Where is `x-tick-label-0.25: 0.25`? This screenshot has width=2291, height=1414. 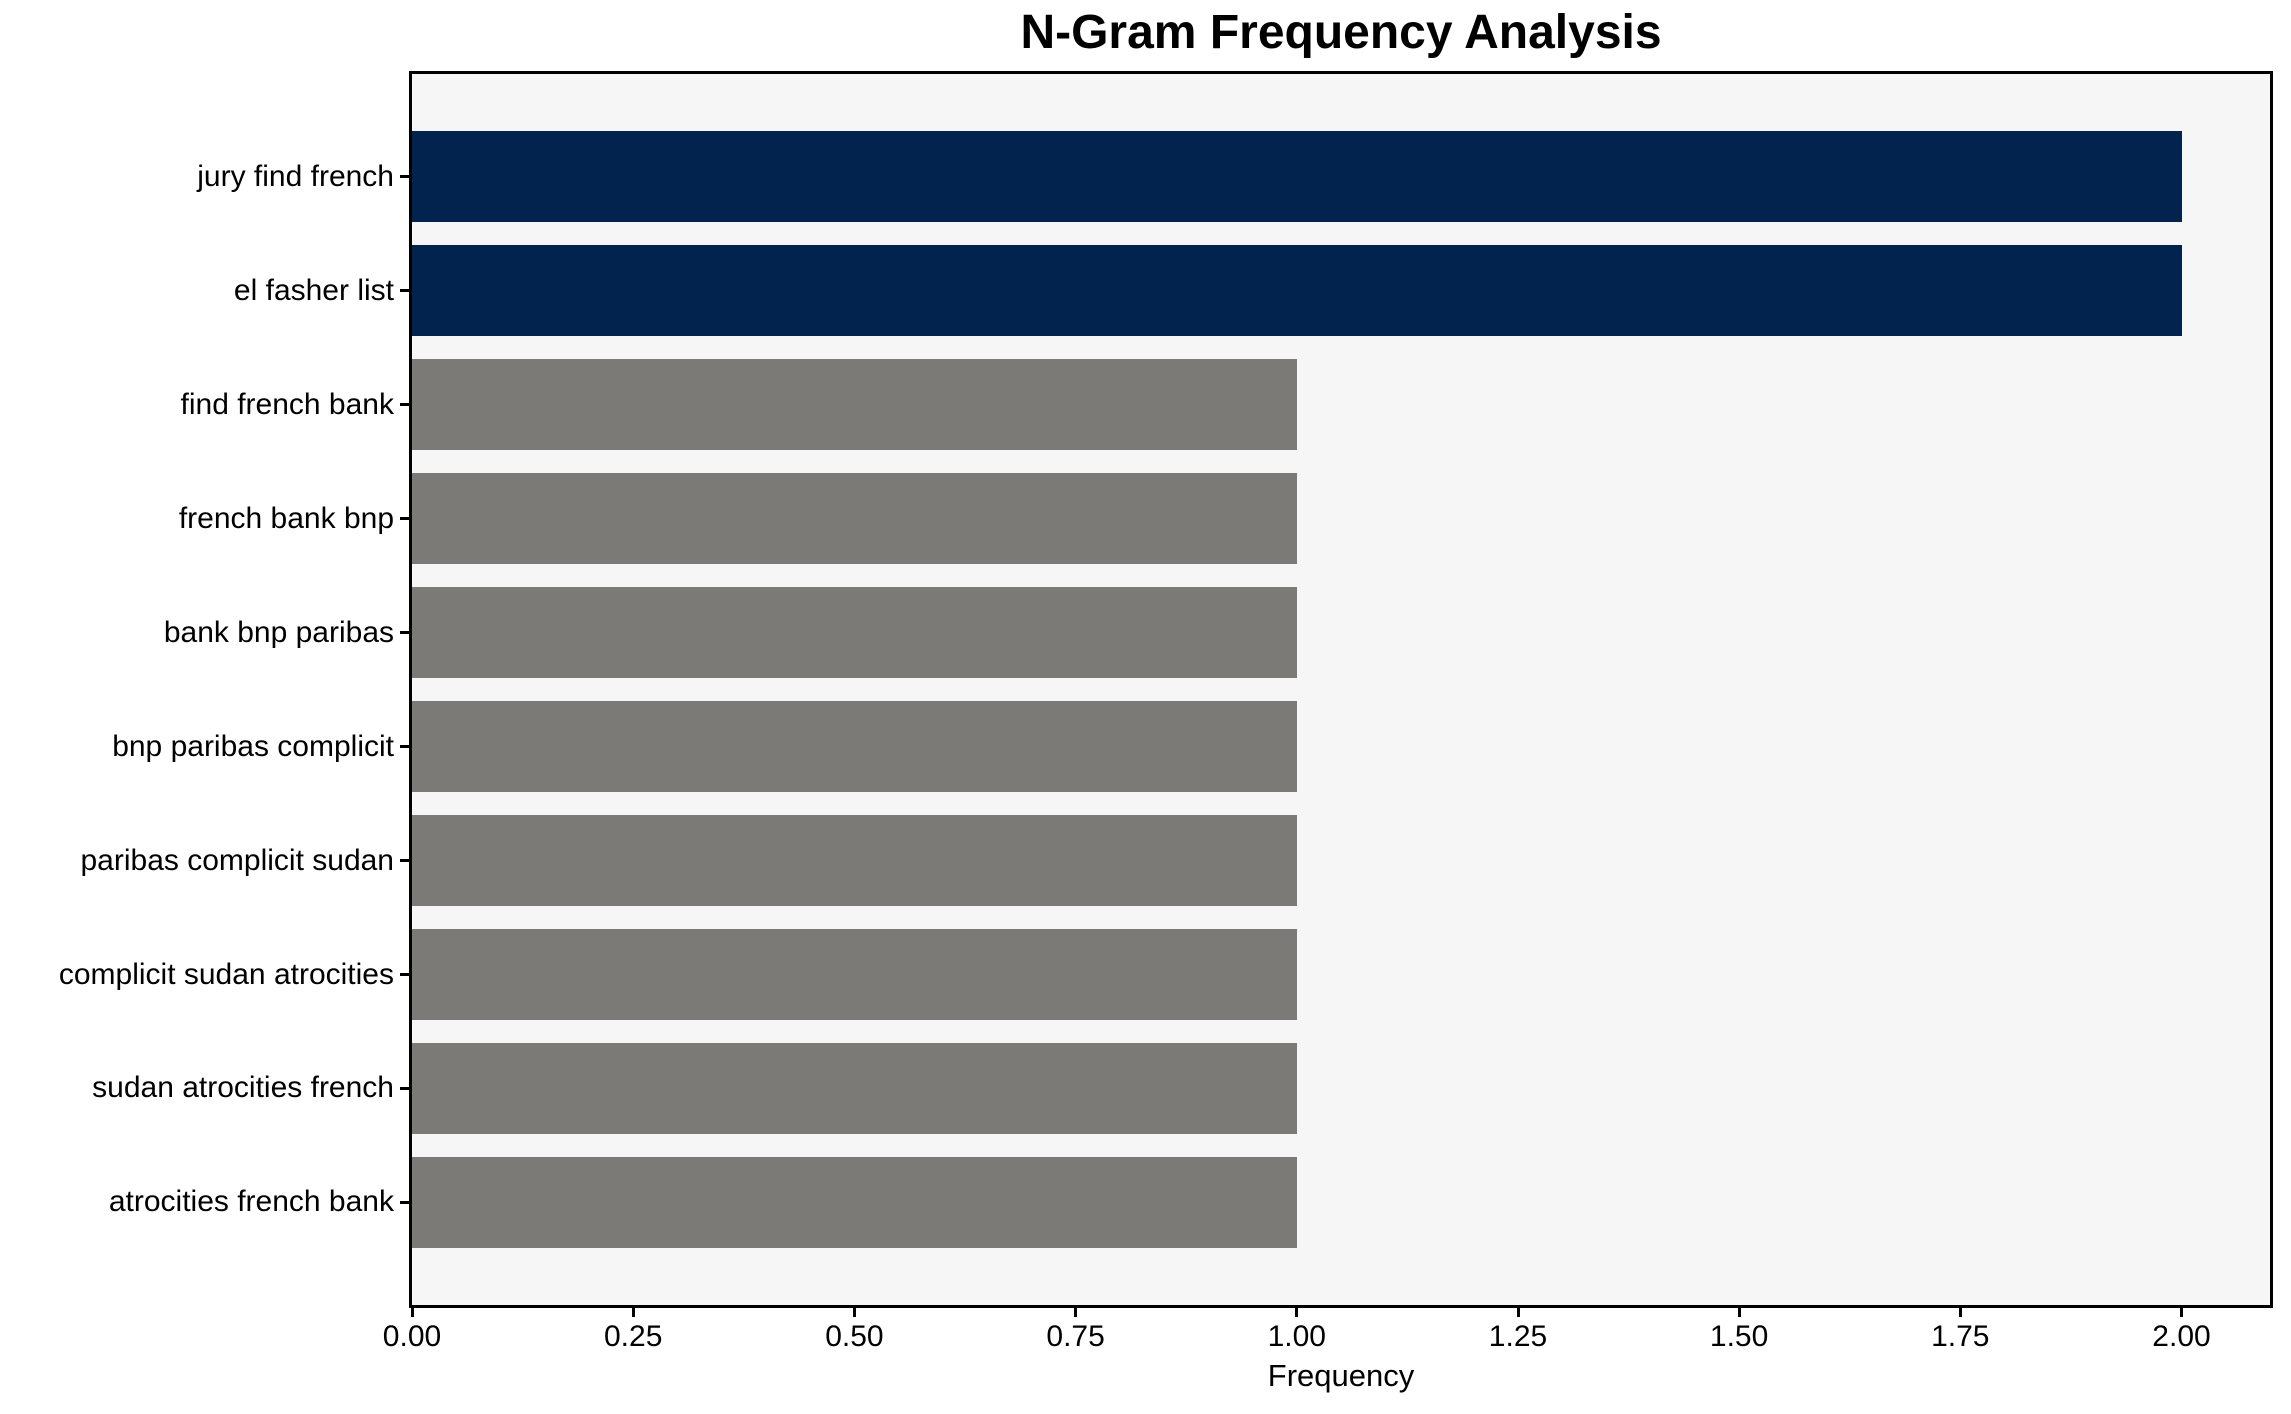
x-tick-label-0.25: 0.25 is located at coordinates (633, 1336).